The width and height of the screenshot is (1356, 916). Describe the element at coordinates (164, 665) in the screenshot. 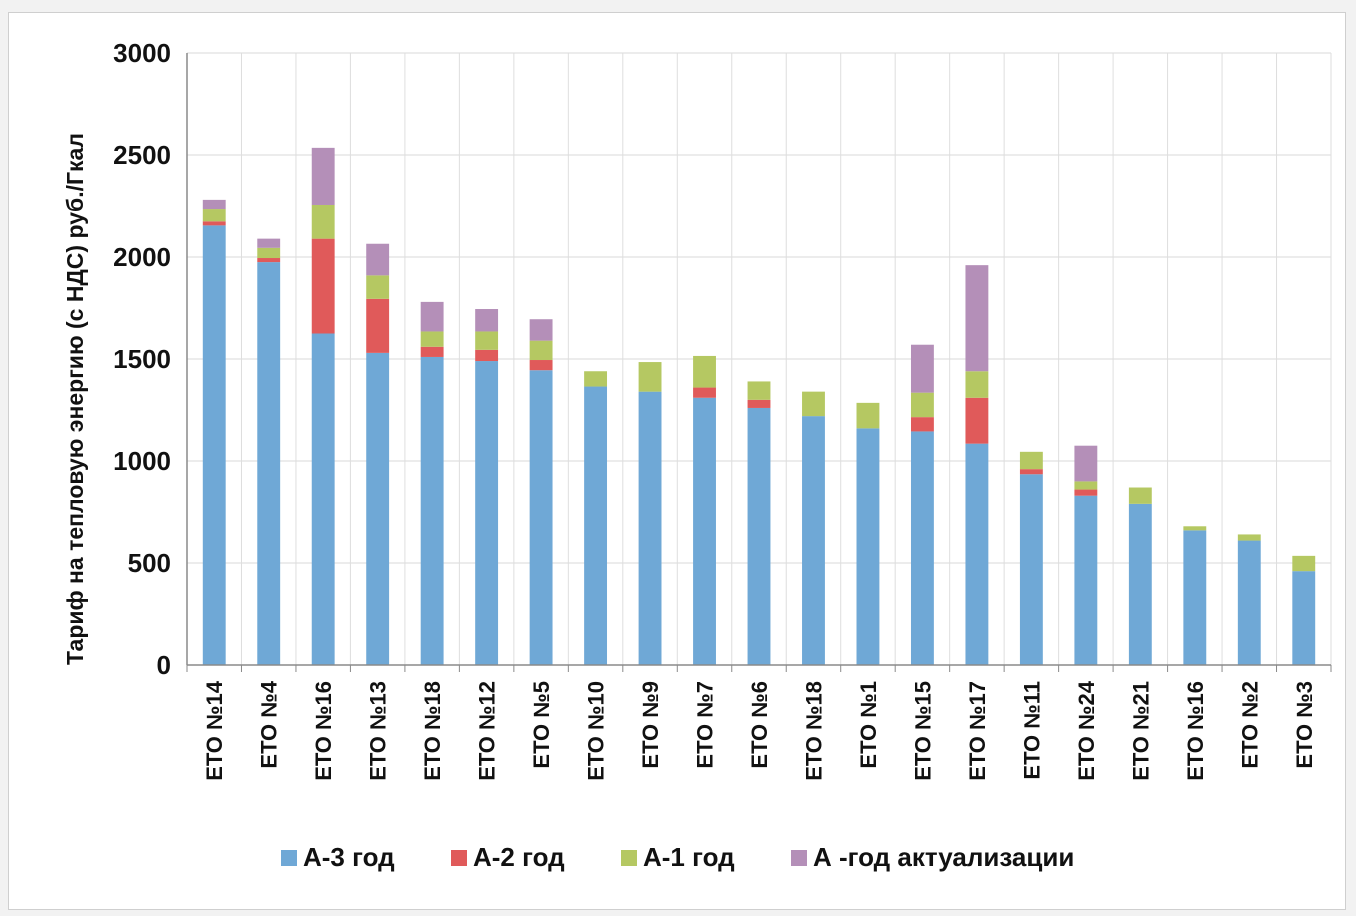

I see `y-tick-label: 0` at that location.